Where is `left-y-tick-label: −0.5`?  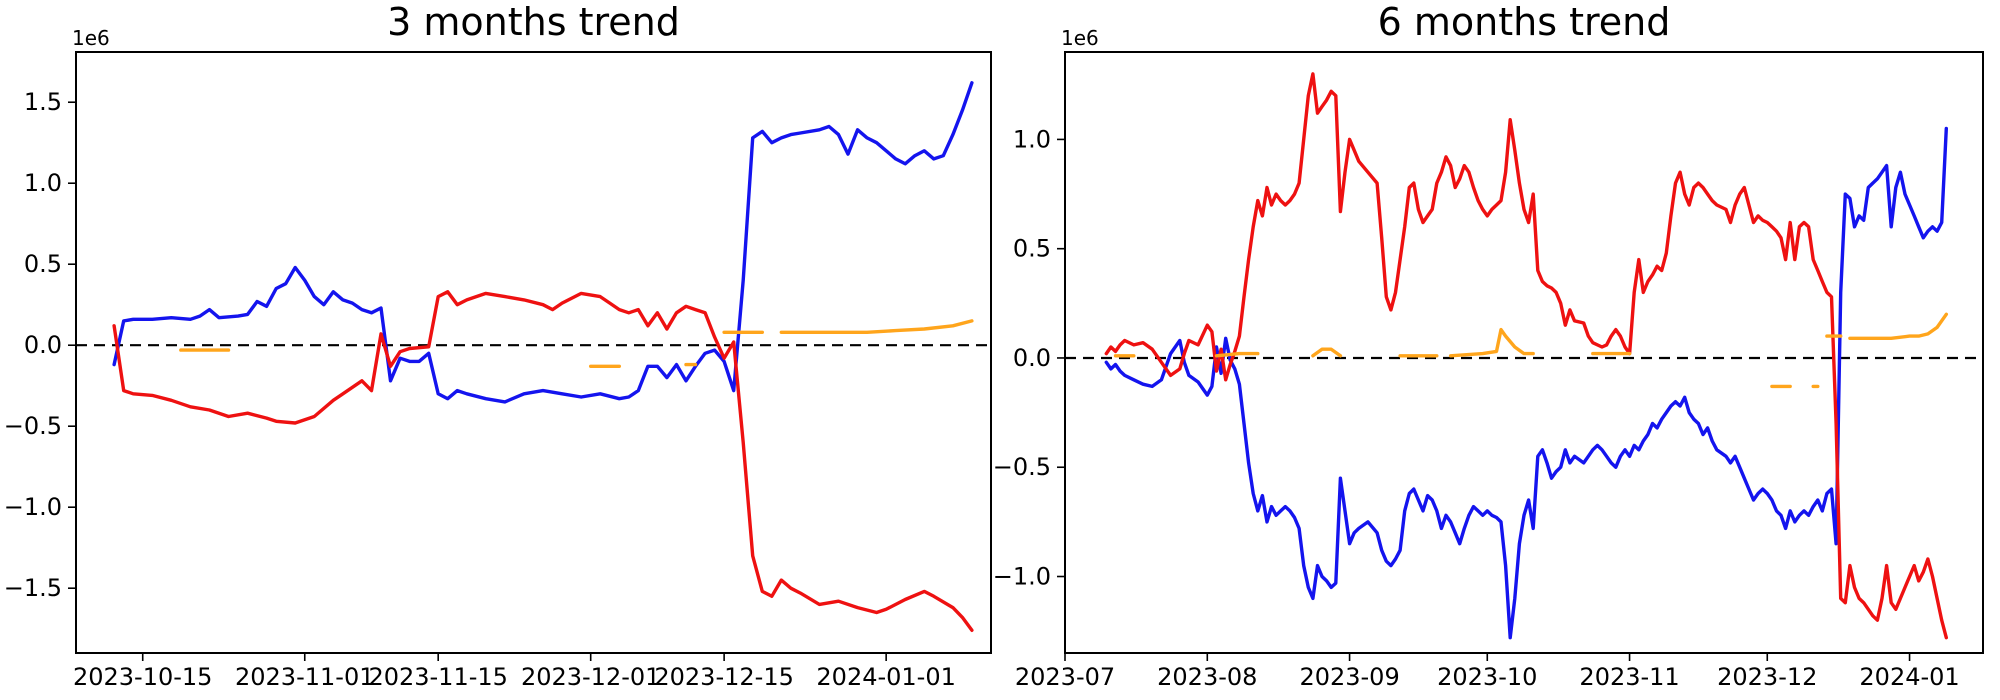 left-y-tick-label: −0.5 is located at coordinates (33, 426).